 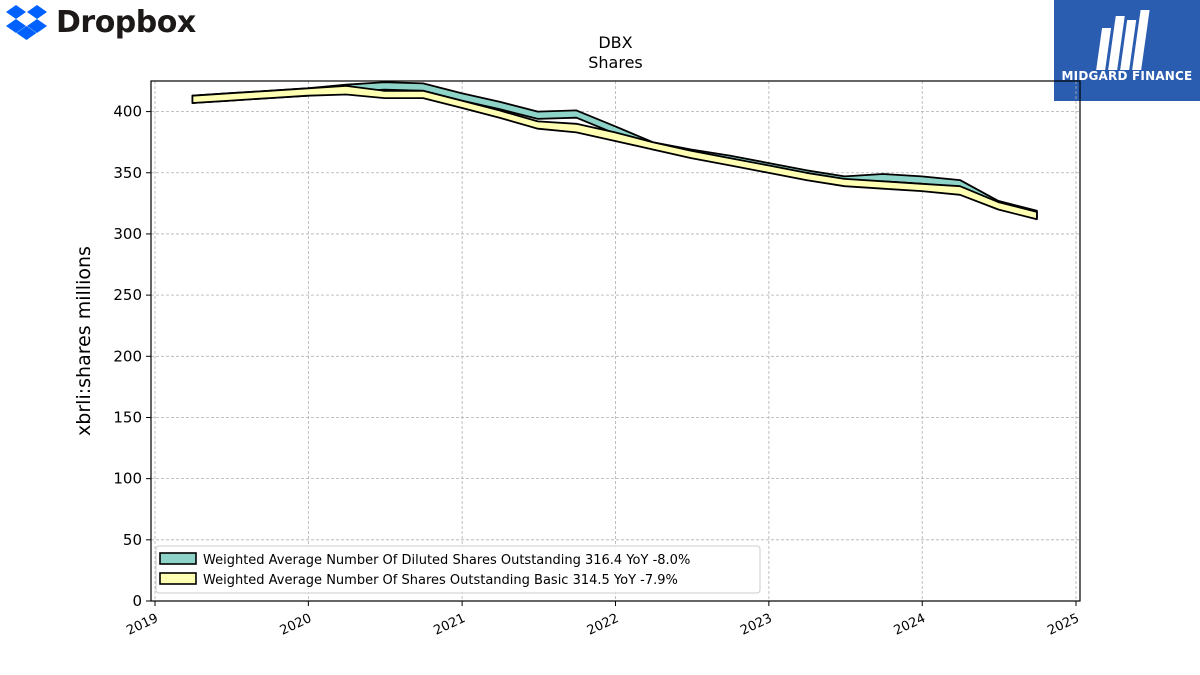 I want to click on midgard-finance-badge: MIDGARD FINANCE, so click(x=1127, y=50).